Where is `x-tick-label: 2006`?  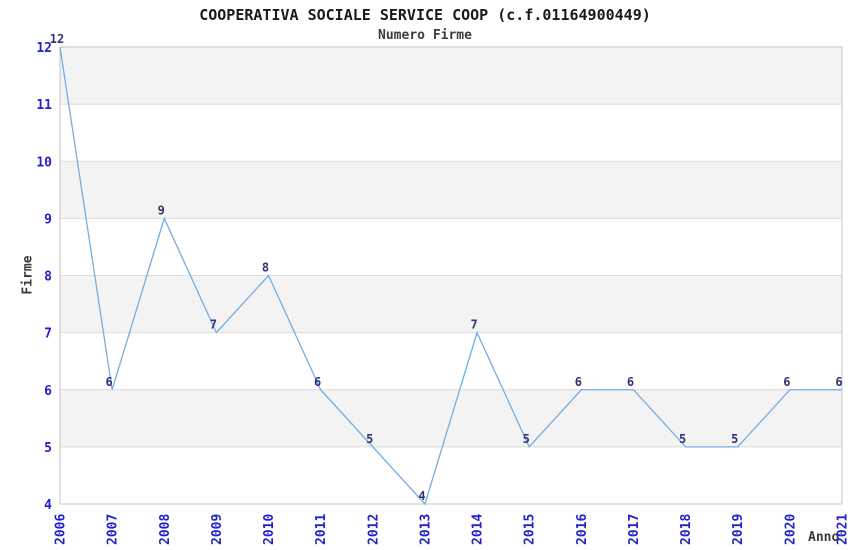
x-tick-label: 2006 is located at coordinates (61, 529).